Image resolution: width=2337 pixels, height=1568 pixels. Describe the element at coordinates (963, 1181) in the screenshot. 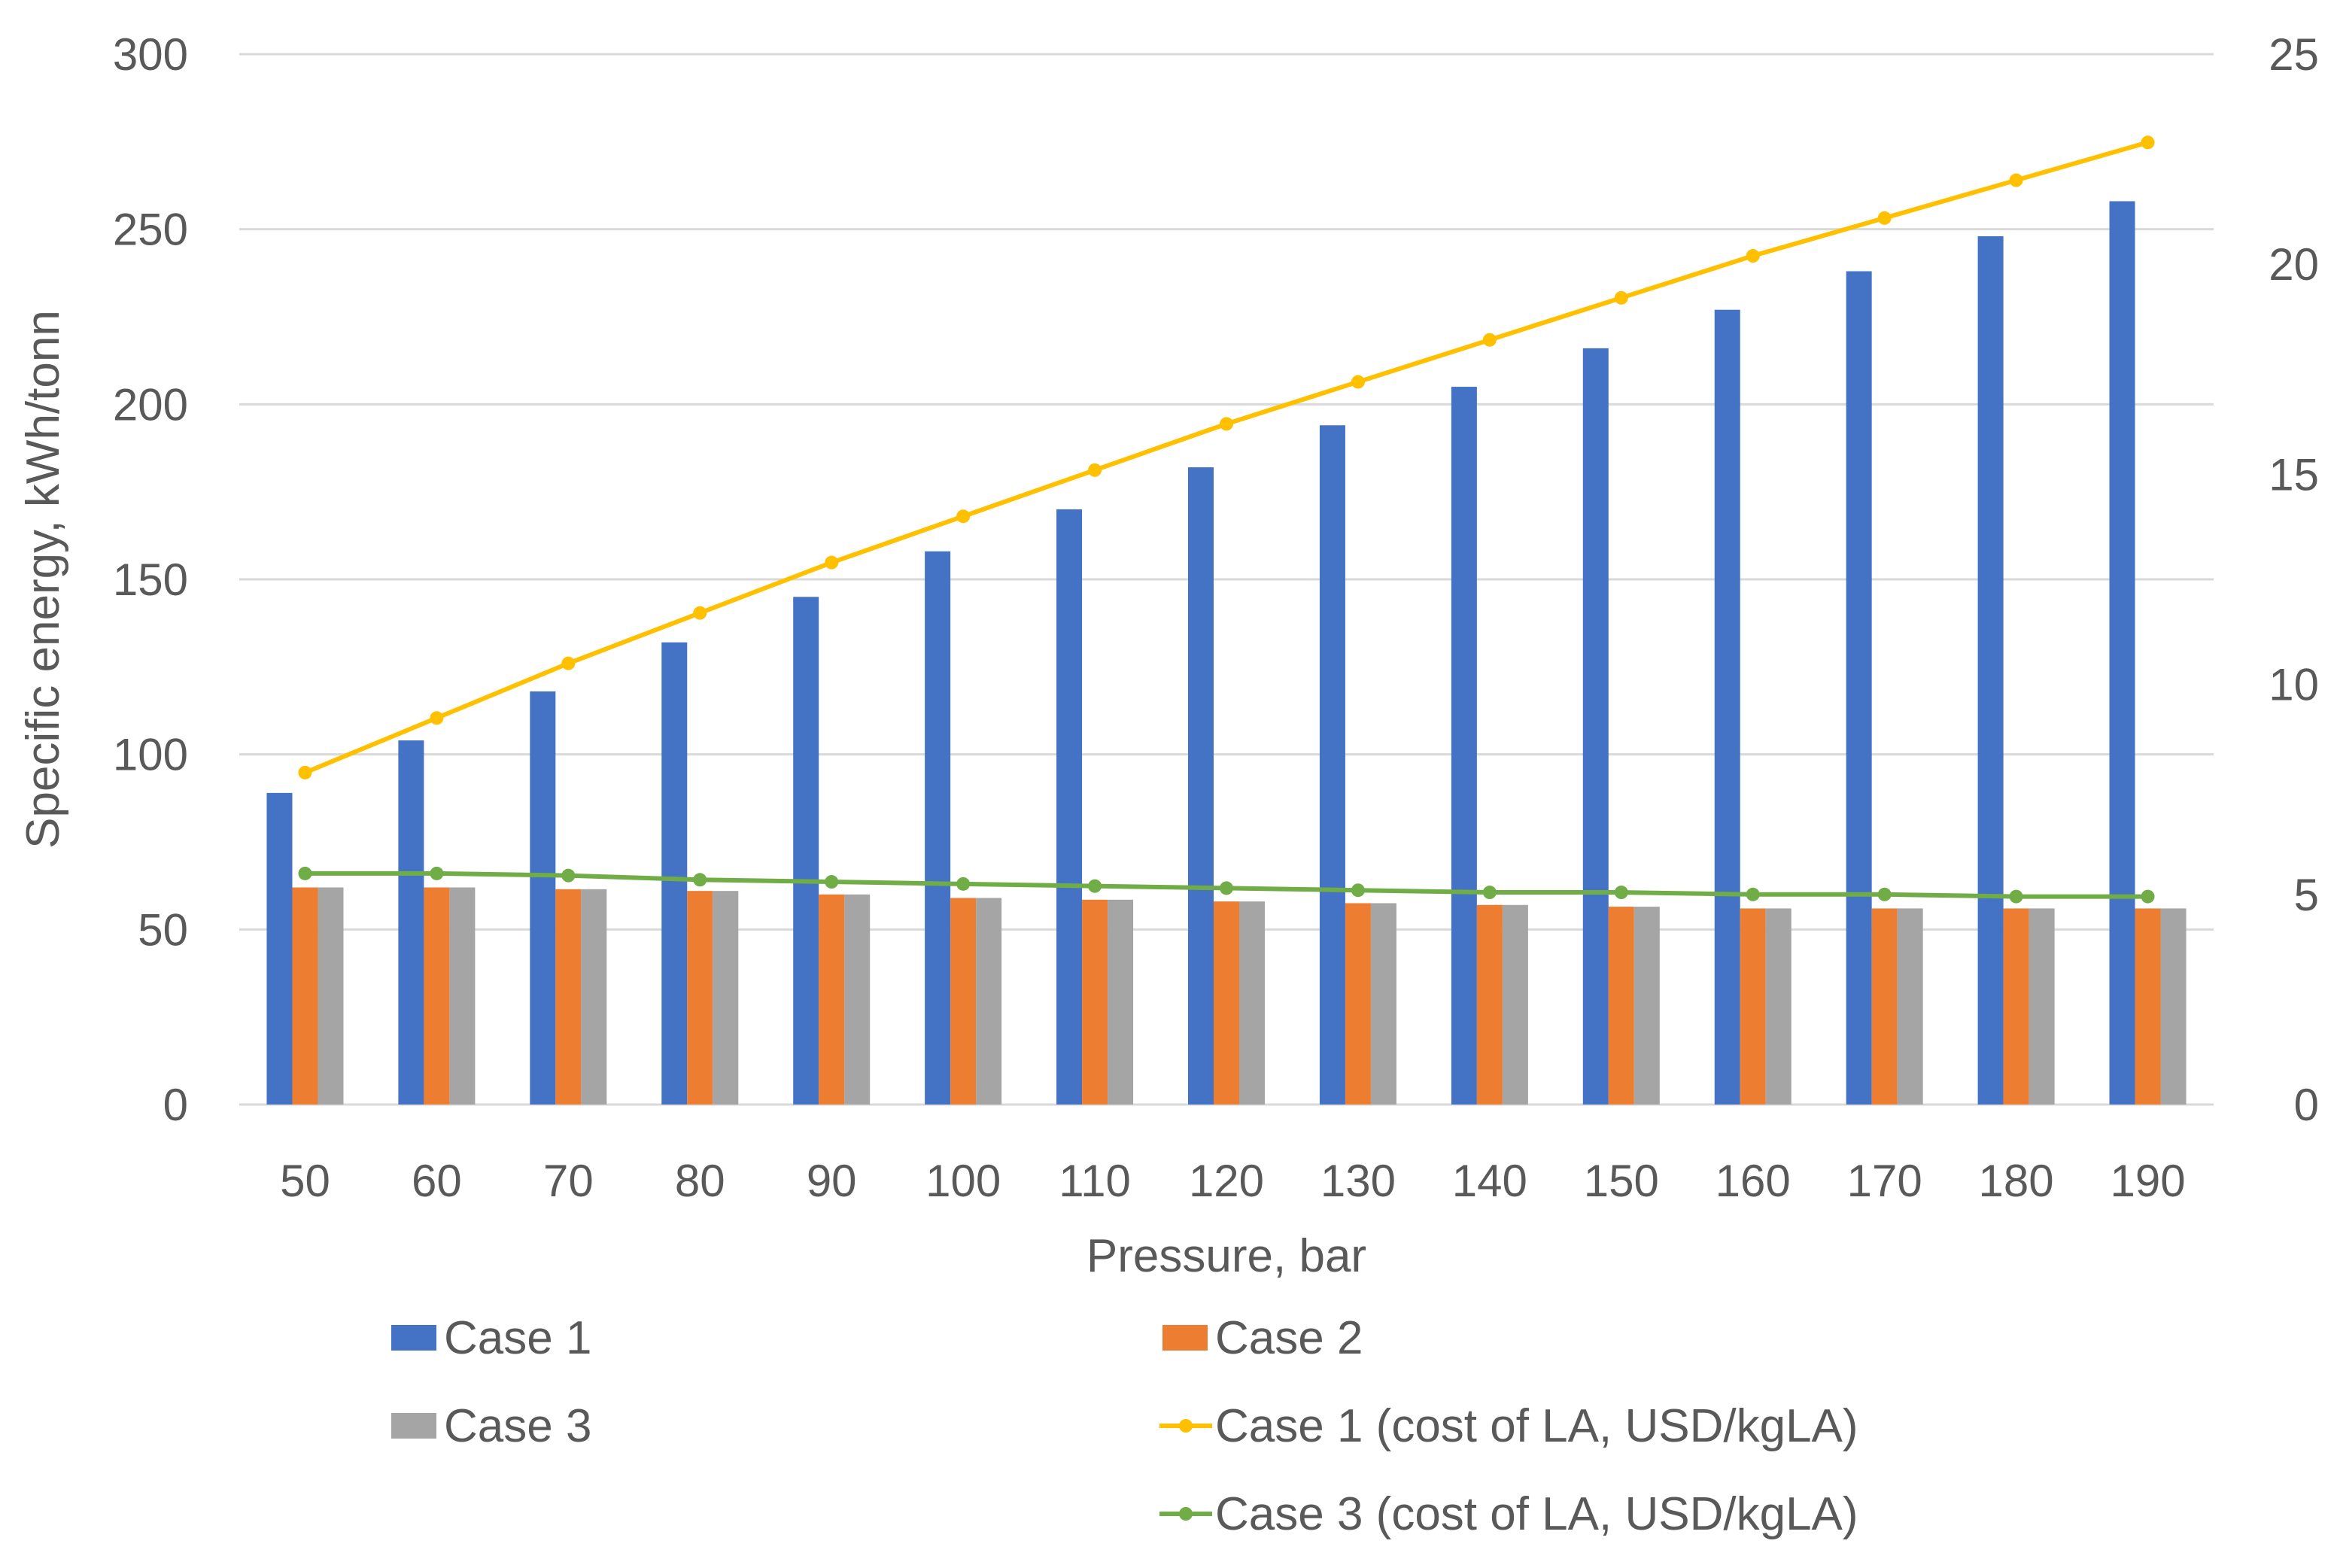

I see `x-tick-label: 100` at that location.